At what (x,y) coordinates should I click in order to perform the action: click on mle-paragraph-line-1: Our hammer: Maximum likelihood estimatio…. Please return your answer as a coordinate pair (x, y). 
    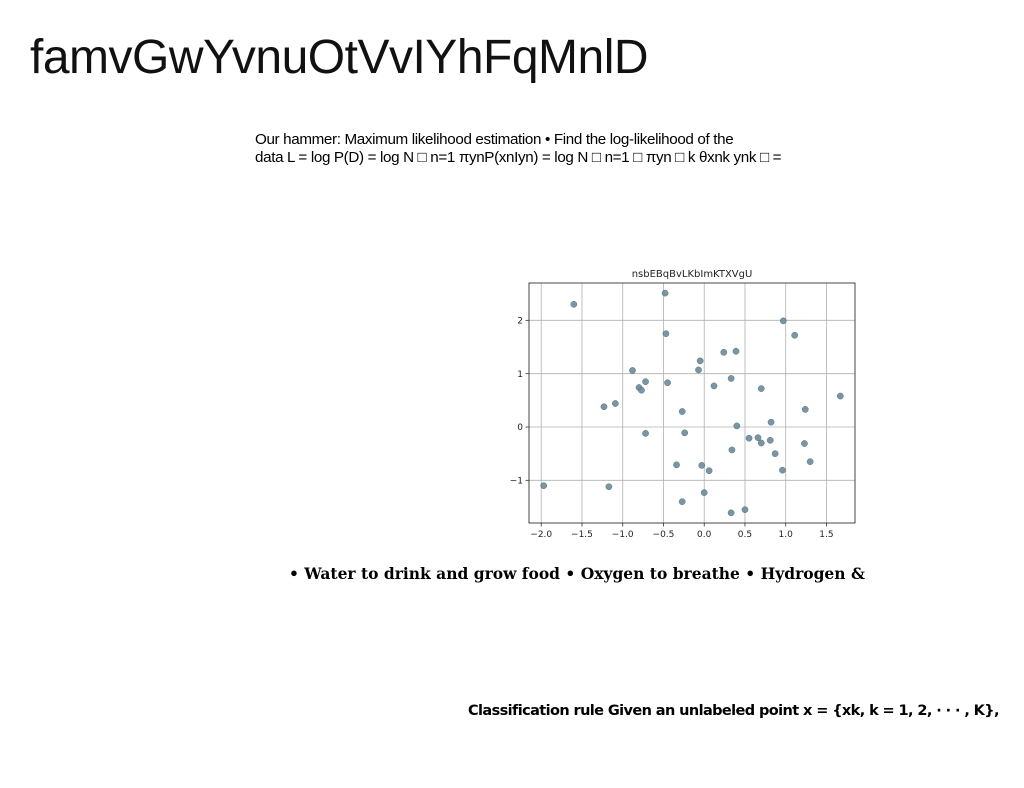
    Looking at the image, I should click on (494, 139).